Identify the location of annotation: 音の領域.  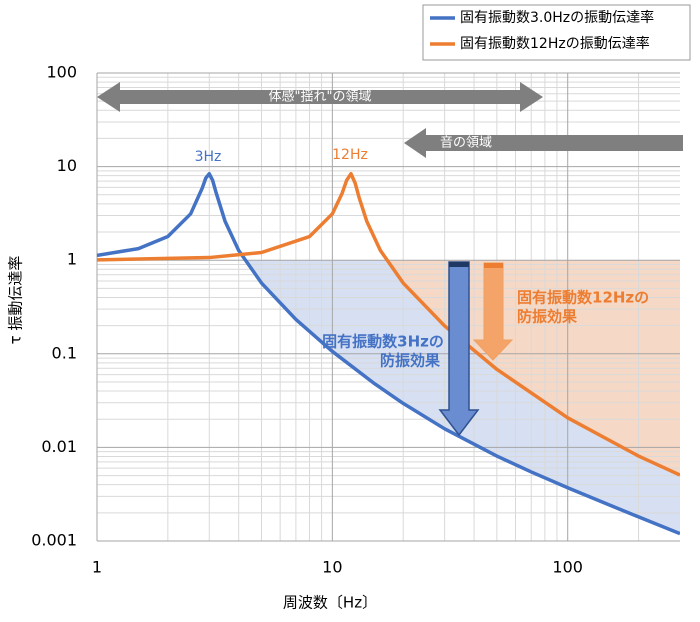
(466, 143).